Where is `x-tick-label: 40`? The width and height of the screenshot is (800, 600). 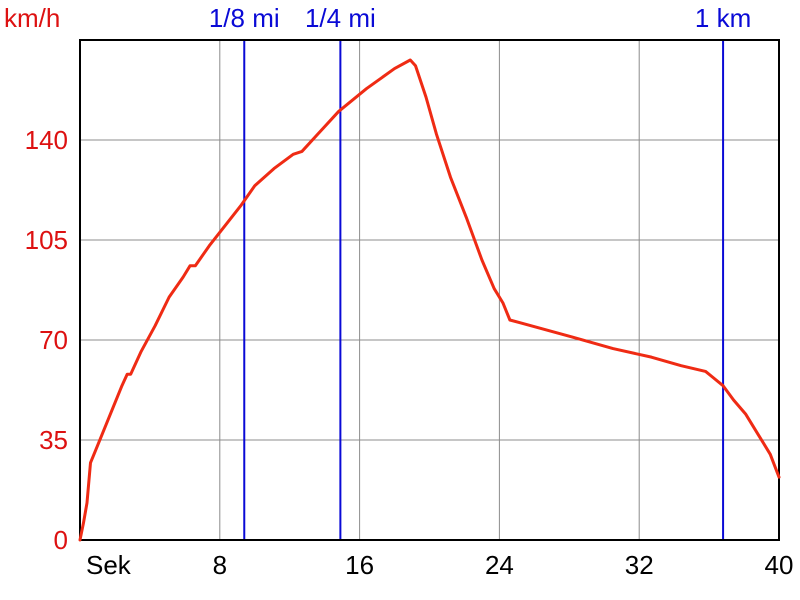
x-tick-label: 40 is located at coordinates (779, 565).